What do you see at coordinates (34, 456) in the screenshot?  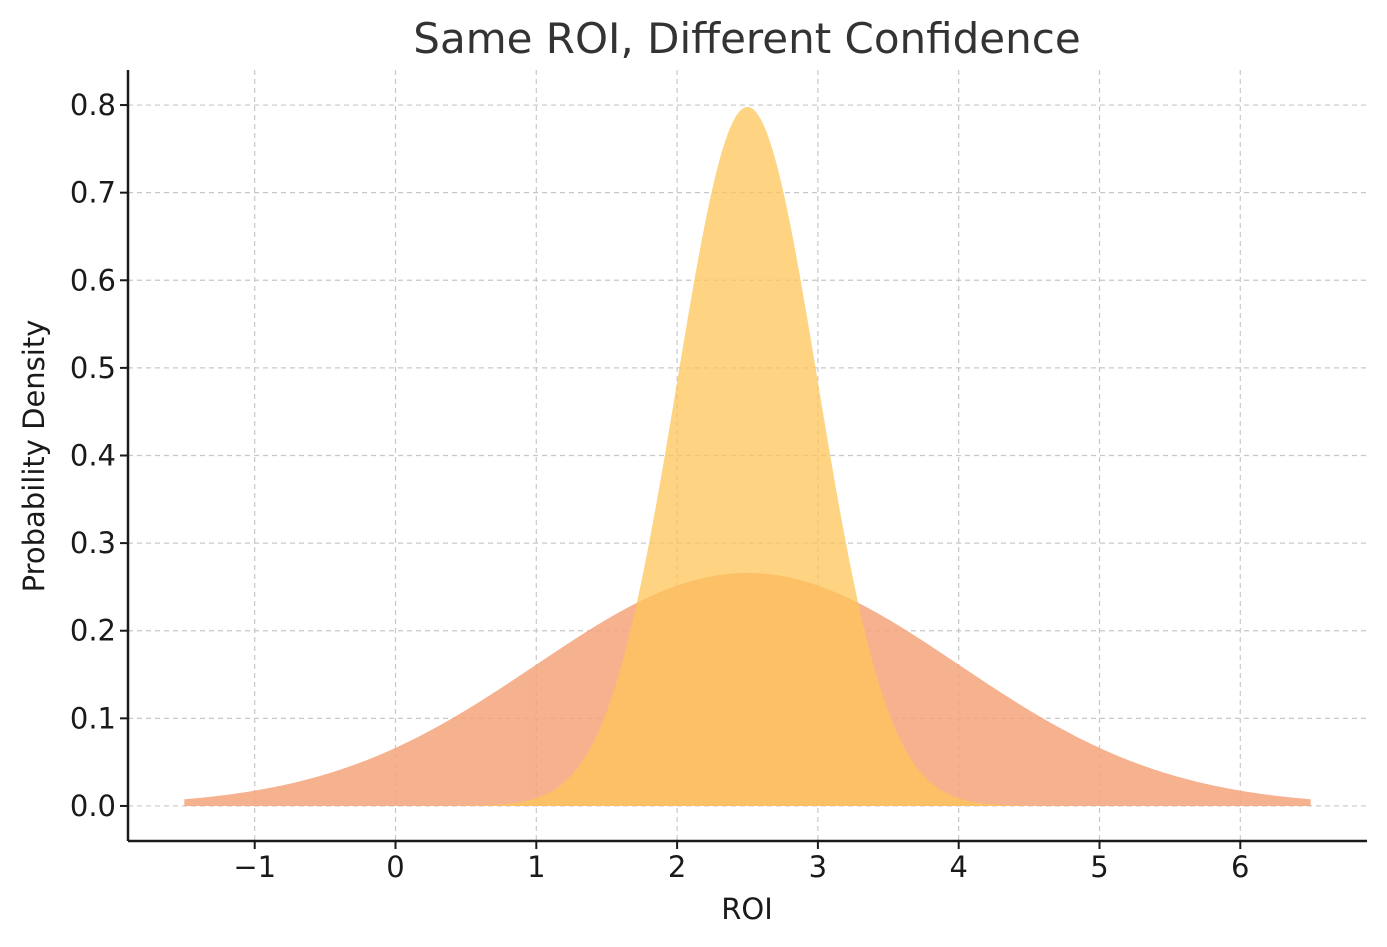 I see `y-axis-title: Probability Density` at bounding box center [34, 456].